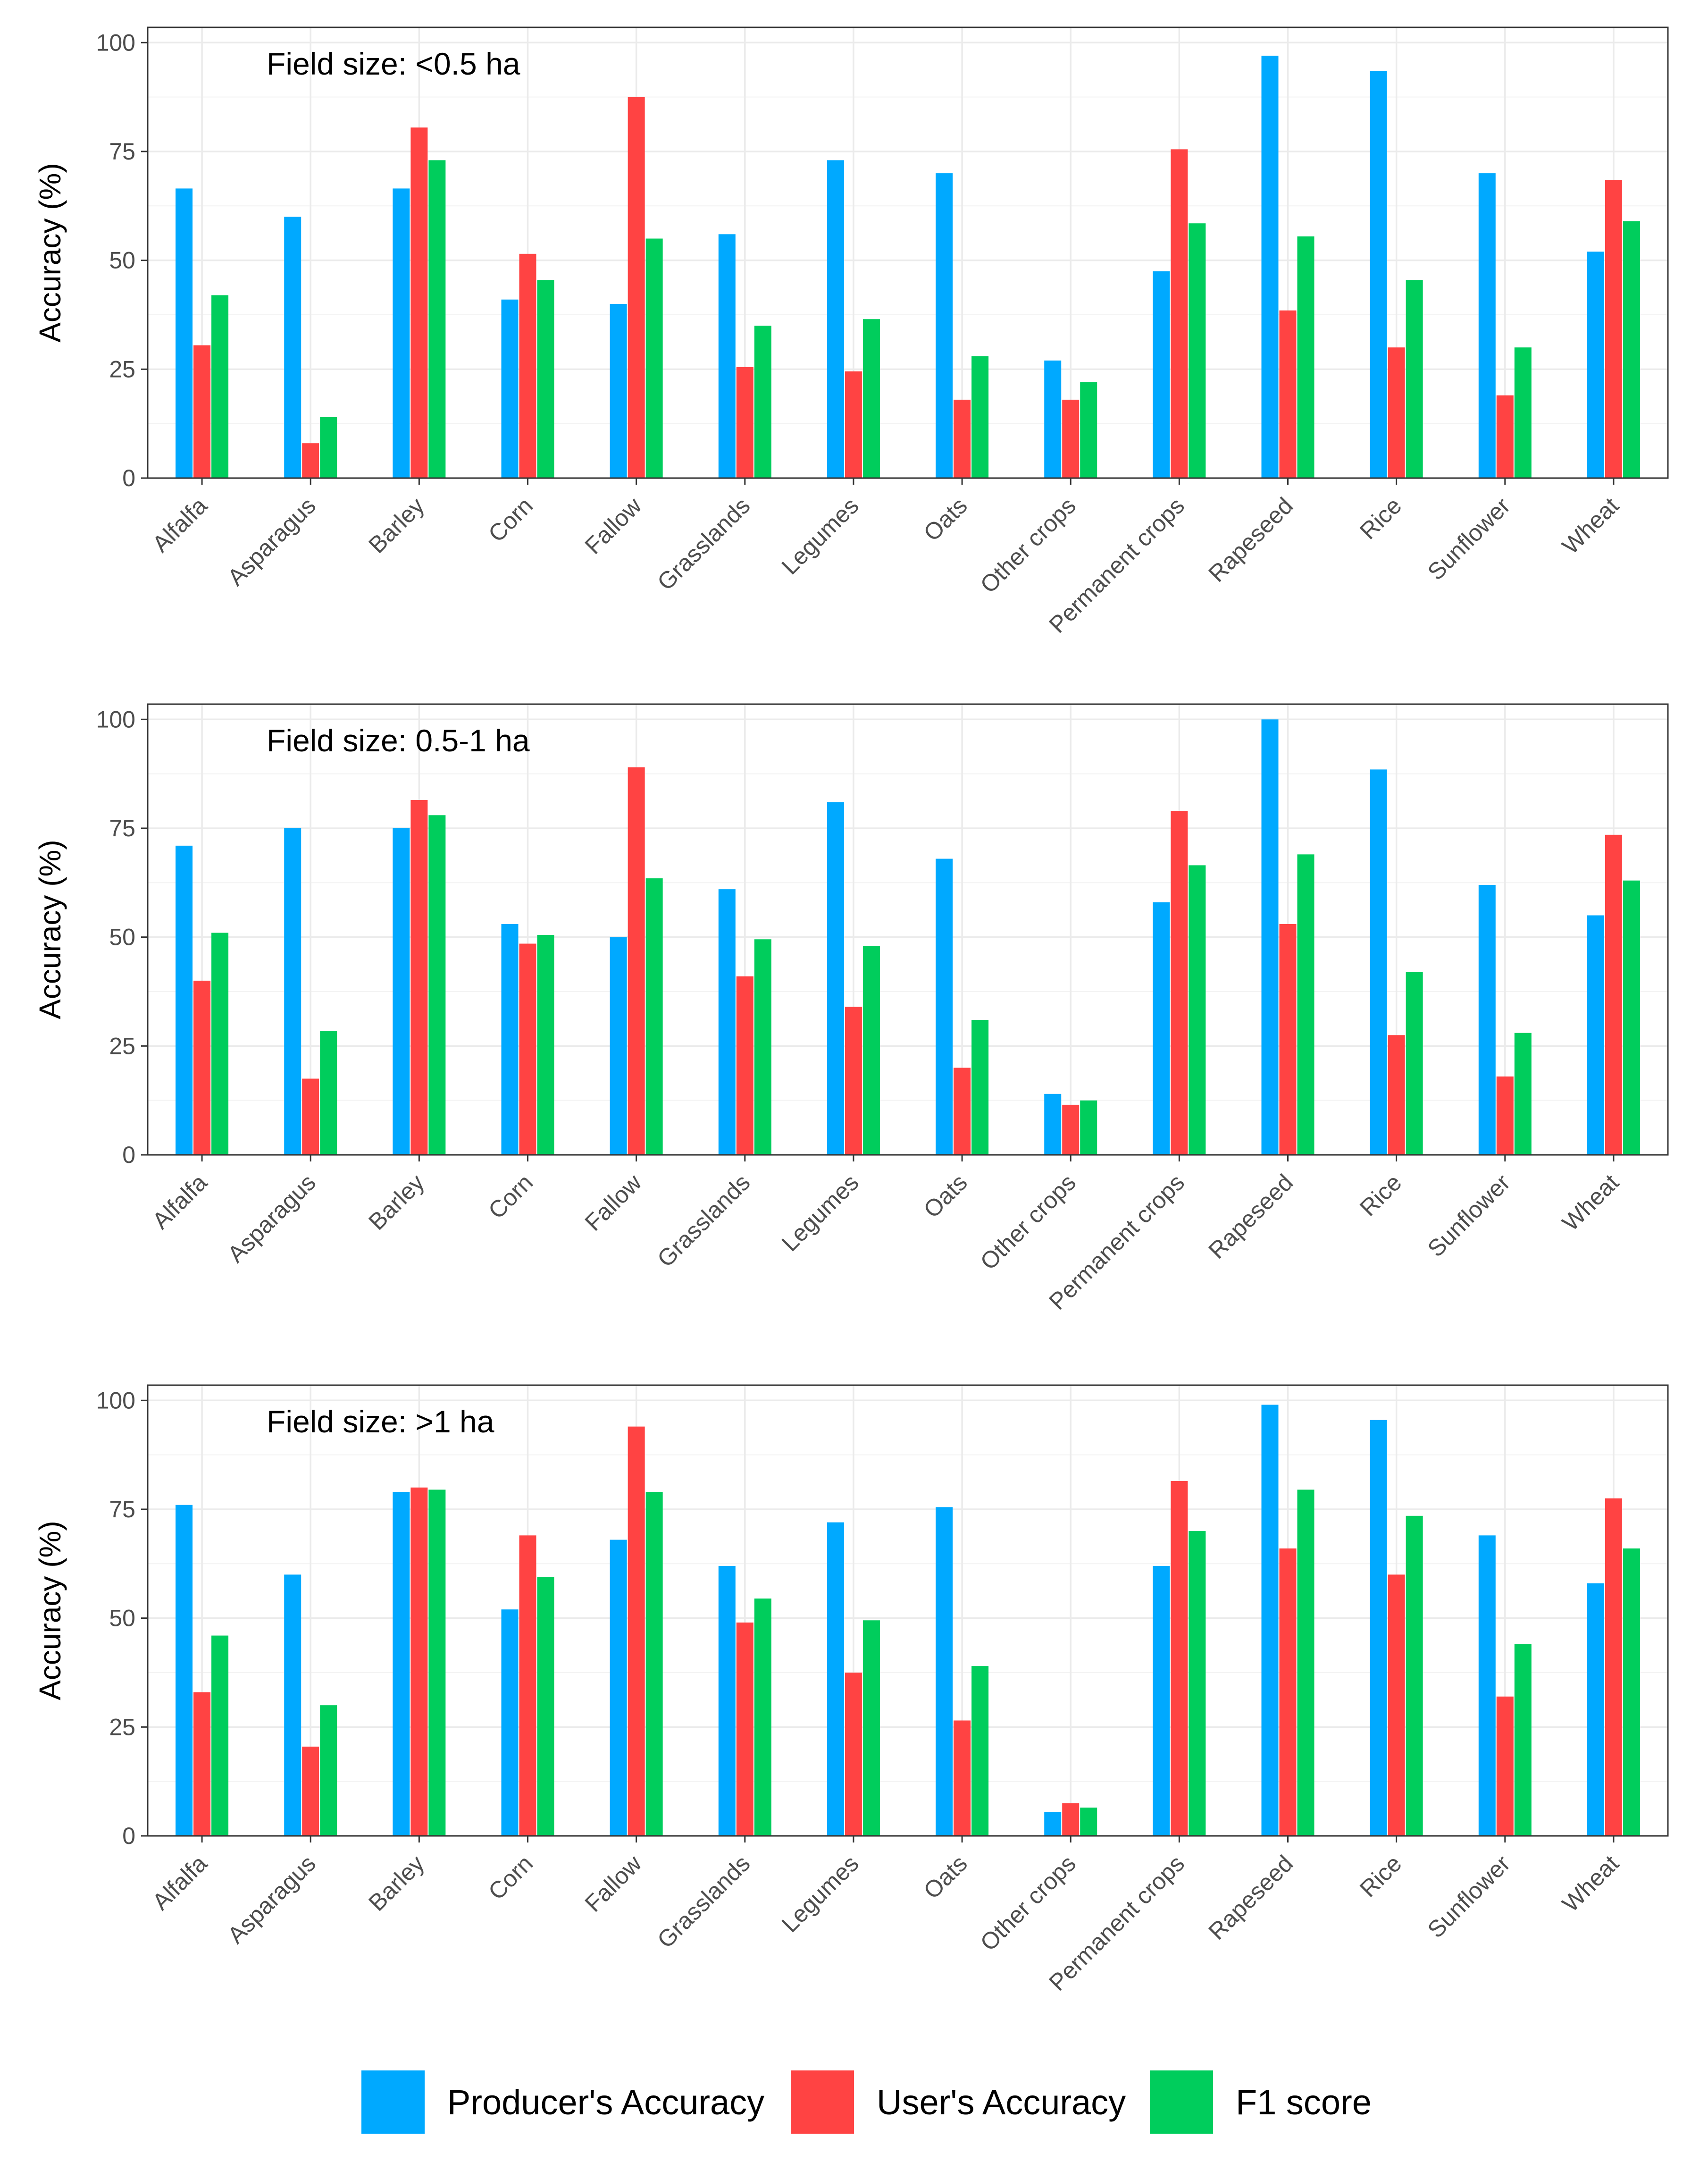 The height and width of the screenshot is (2162, 1708). Describe the element at coordinates (50, 929) in the screenshot. I see `y-axis-title: Accuracy (%)` at that location.